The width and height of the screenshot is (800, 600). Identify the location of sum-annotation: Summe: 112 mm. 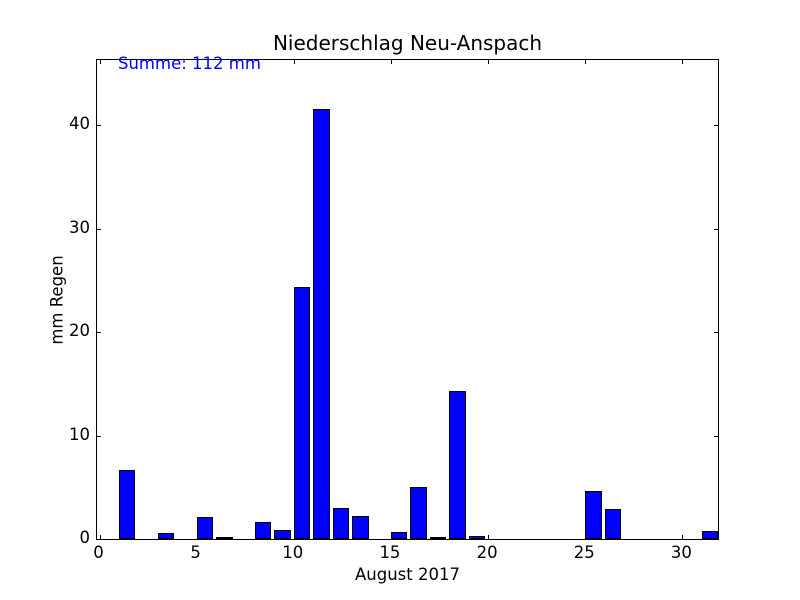
(189, 63).